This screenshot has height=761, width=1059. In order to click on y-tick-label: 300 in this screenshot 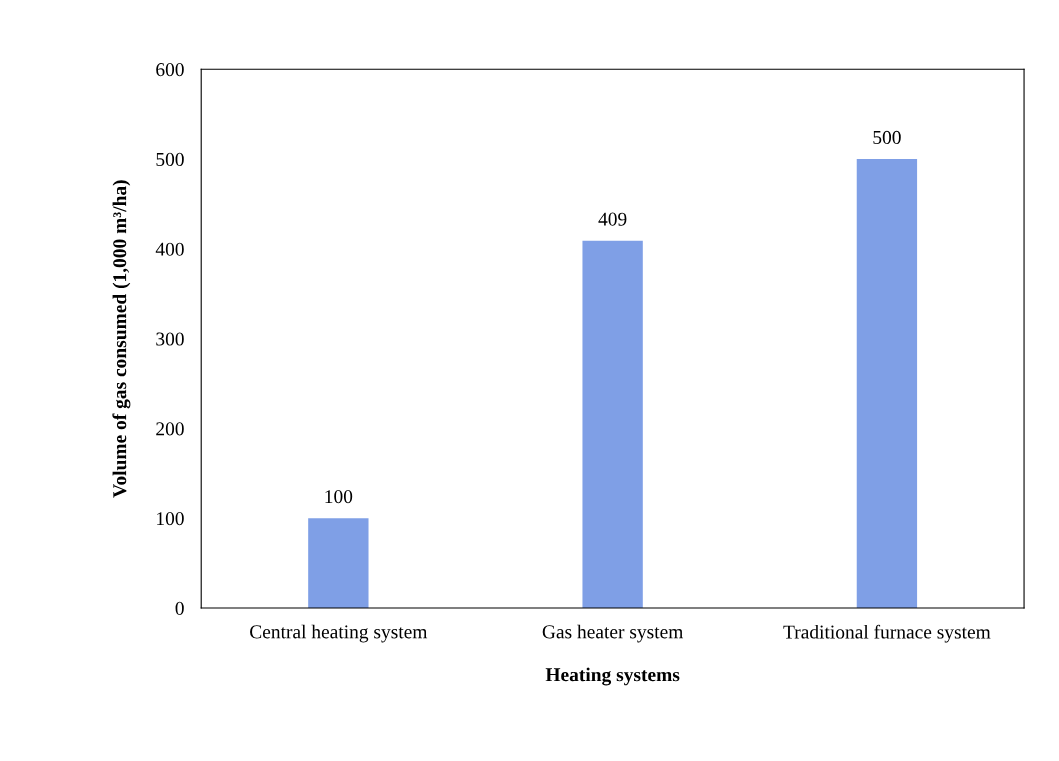, I will do `click(170, 339)`.